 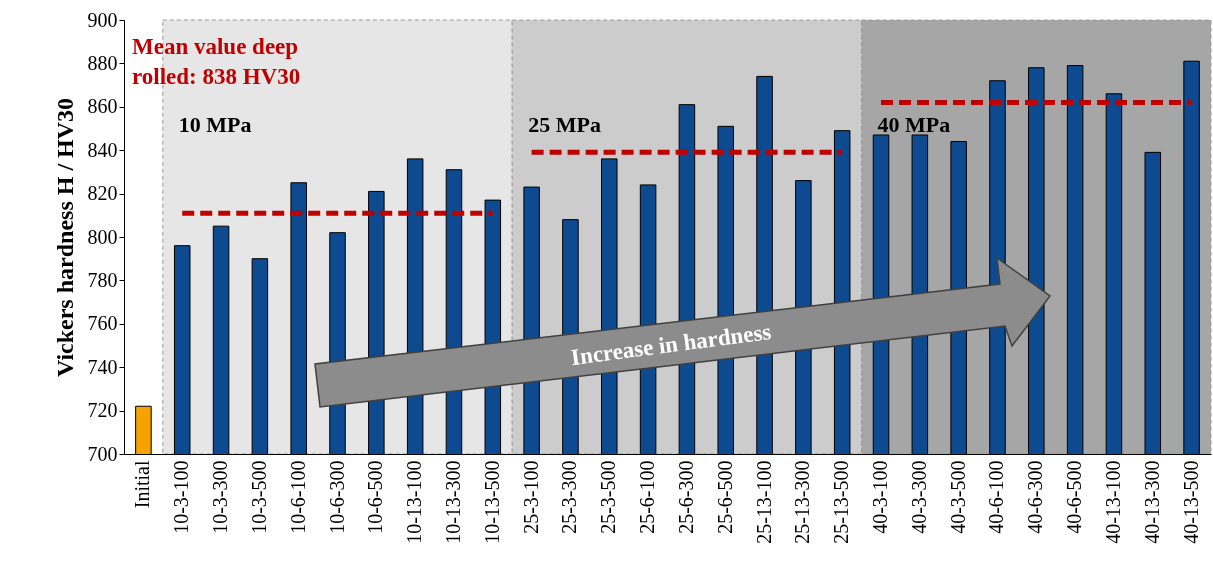 What do you see at coordinates (996, 497) in the screenshot?
I see `x-tick-label: 40-6-100` at bounding box center [996, 497].